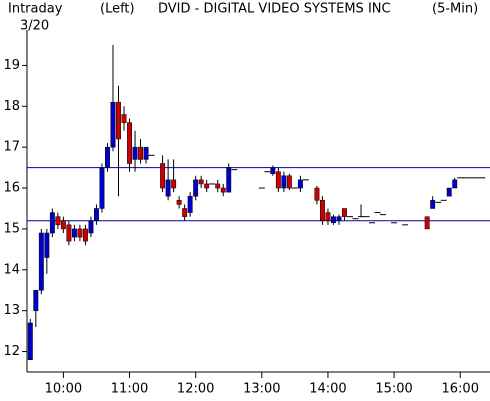  What do you see at coordinates (195, 389) in the screenshot?
I see `x-tick-label: 12:00` at bounding box center [195, 389].